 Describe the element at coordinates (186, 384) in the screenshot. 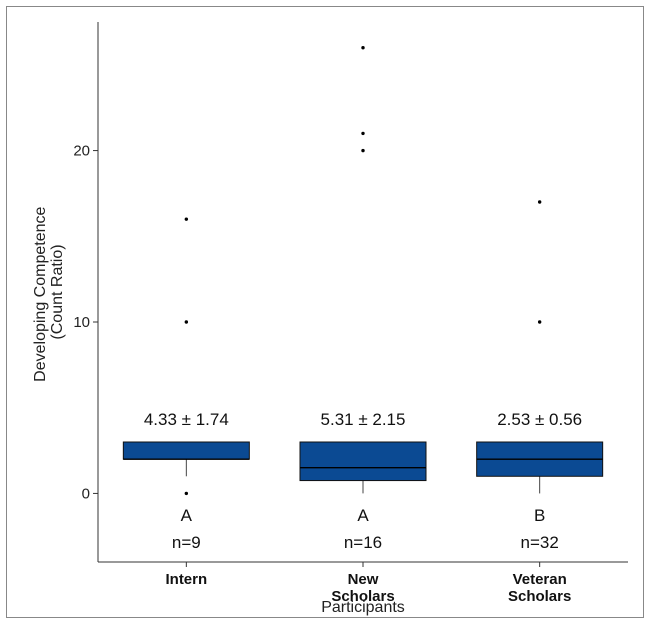

I see `box-group: 4.33 ± 1.74 An=9` at that location.